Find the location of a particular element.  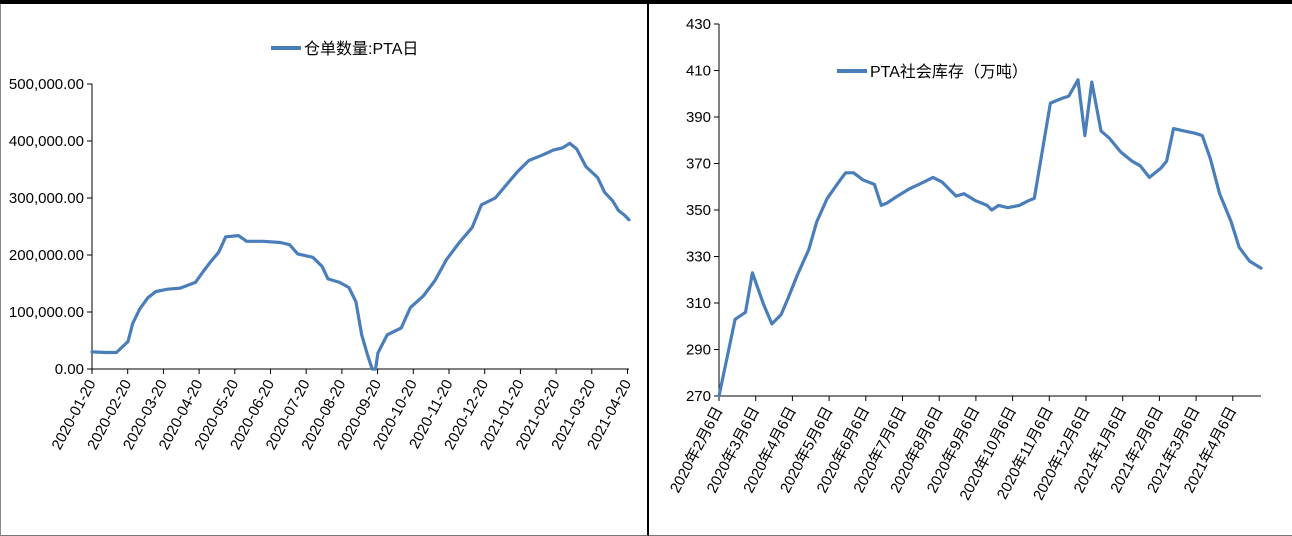

y-tick-label: 390 is located at coordinates (698, 117).